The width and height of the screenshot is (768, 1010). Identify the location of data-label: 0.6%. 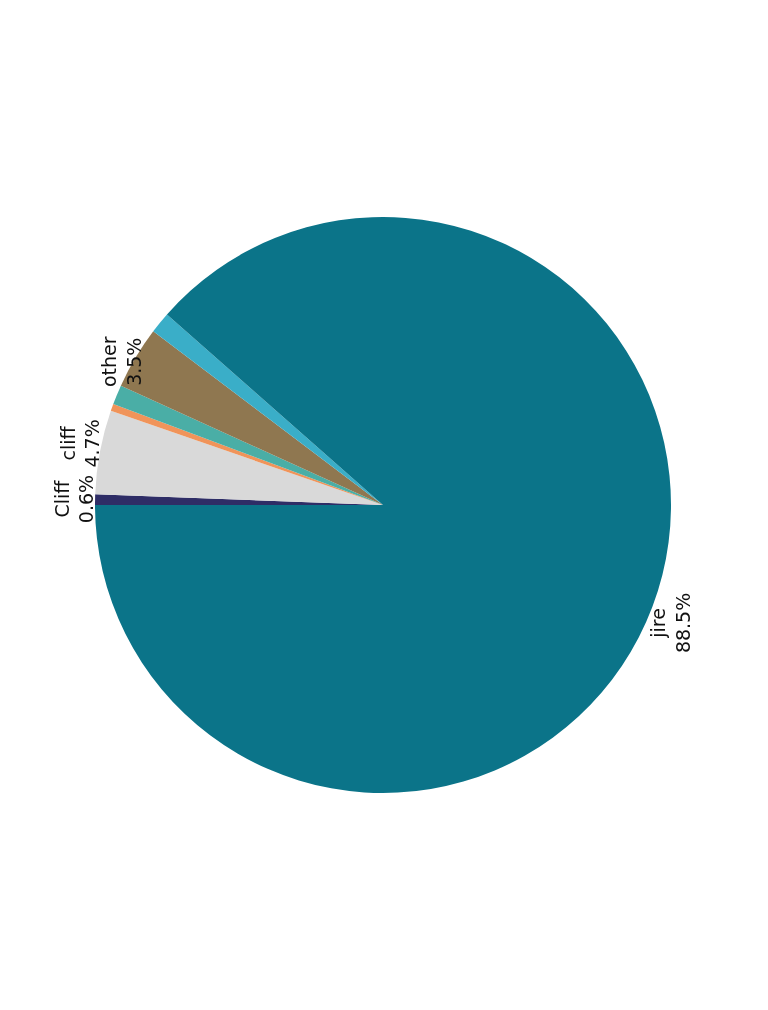
(86, 499).